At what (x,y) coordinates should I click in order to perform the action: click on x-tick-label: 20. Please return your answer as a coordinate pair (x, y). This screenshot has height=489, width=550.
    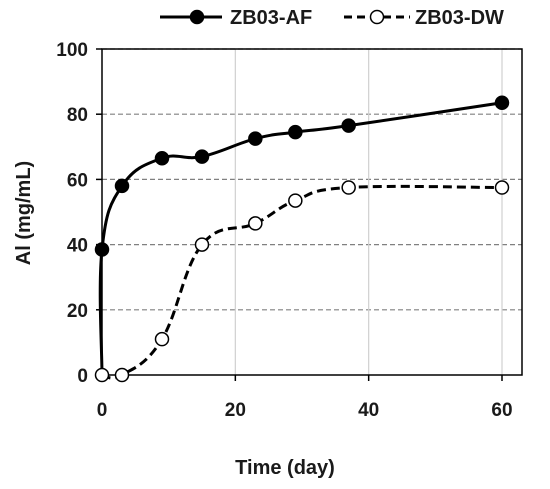
    Looking at the image, I should click on (235, 410).